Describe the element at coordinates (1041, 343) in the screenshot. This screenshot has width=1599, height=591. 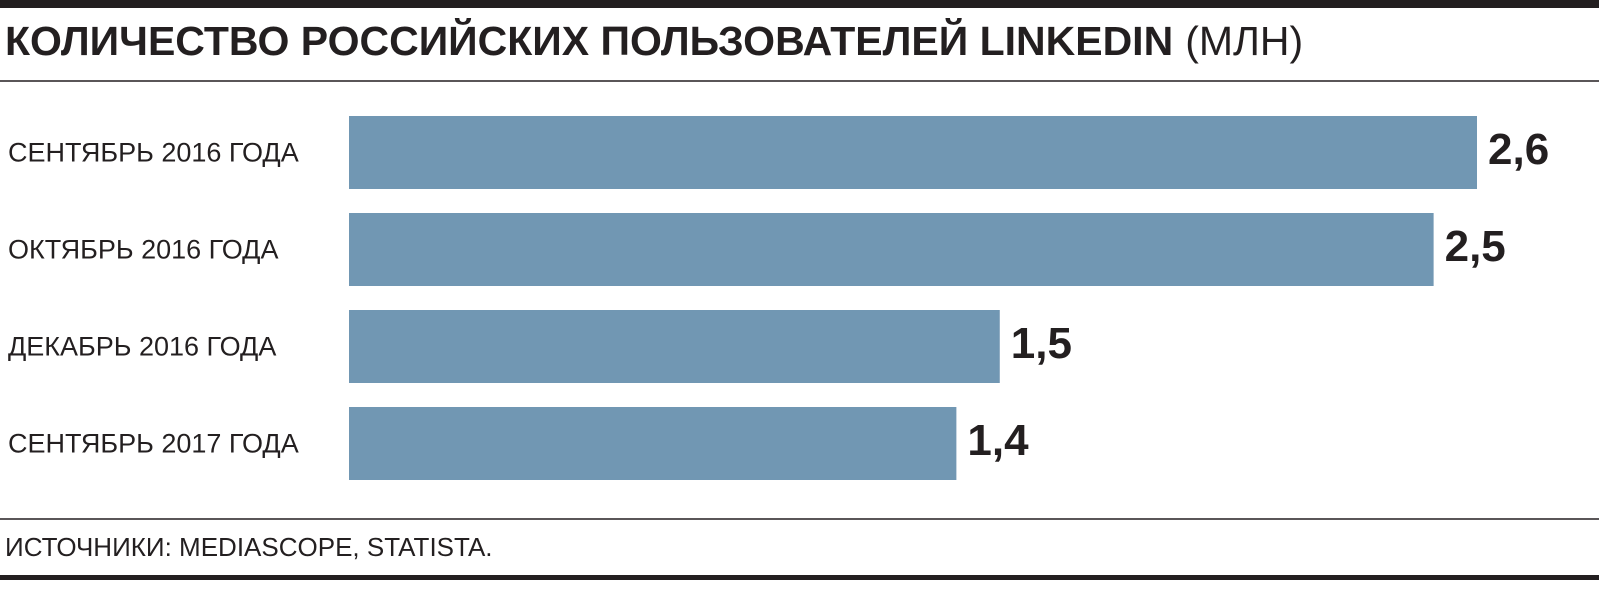
I see `value-label: 1,5` at that location.